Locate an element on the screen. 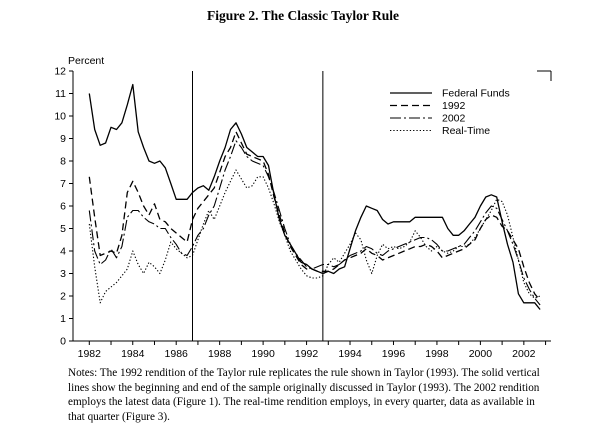 Image resolution: width=606 pixels, height=447 pixels. y-tick-label: 7 is located at coordinates (63, 184).